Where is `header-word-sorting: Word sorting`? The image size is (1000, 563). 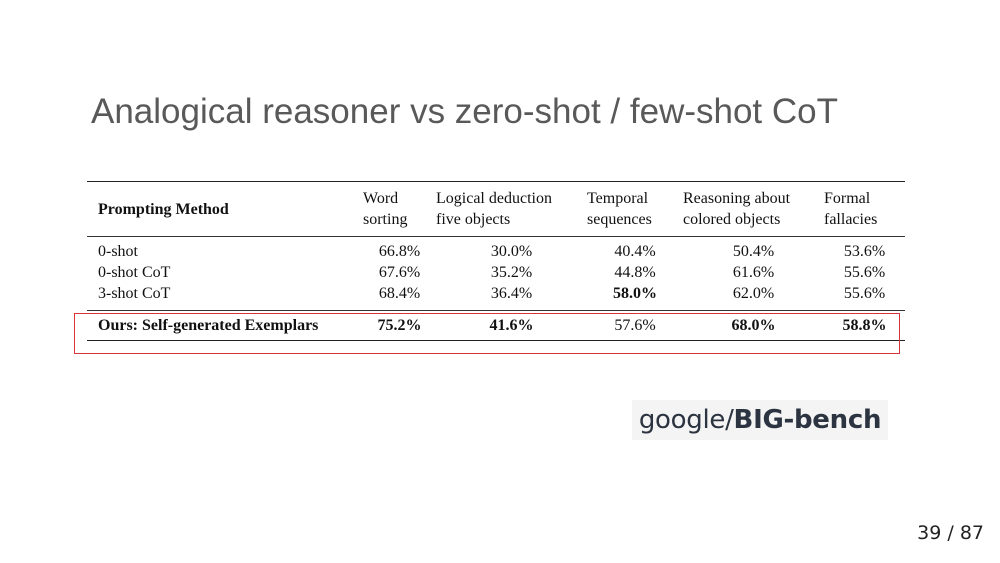
header-word-sorting: Word sorting is located at coordinates (399, 209).